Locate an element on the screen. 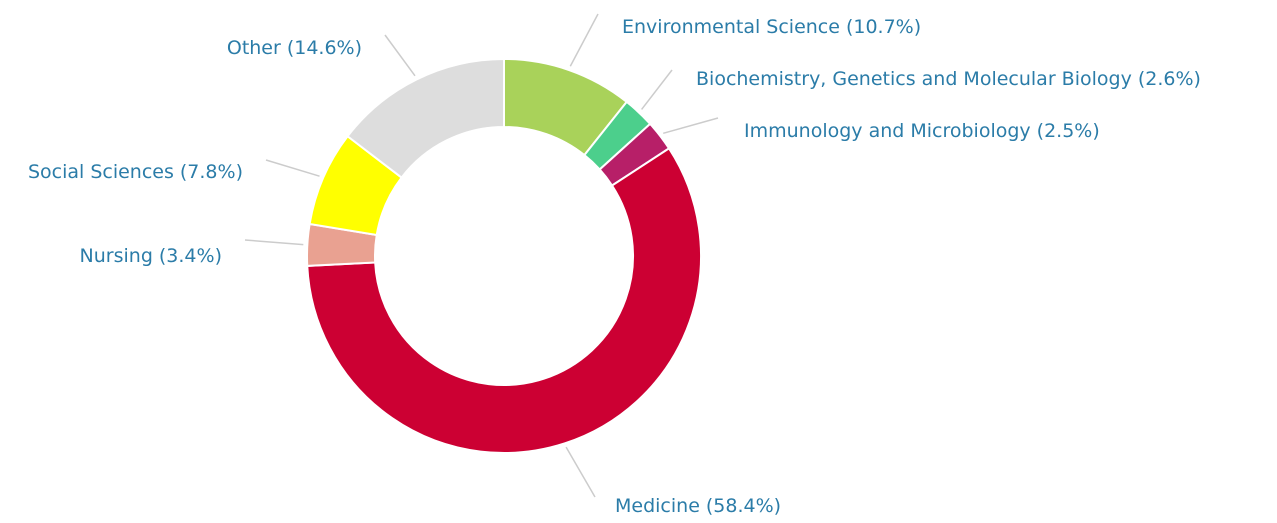 This screenshot has height=523, width=1277. label-value: (2.6%) is located at coordinates (1169, 79).